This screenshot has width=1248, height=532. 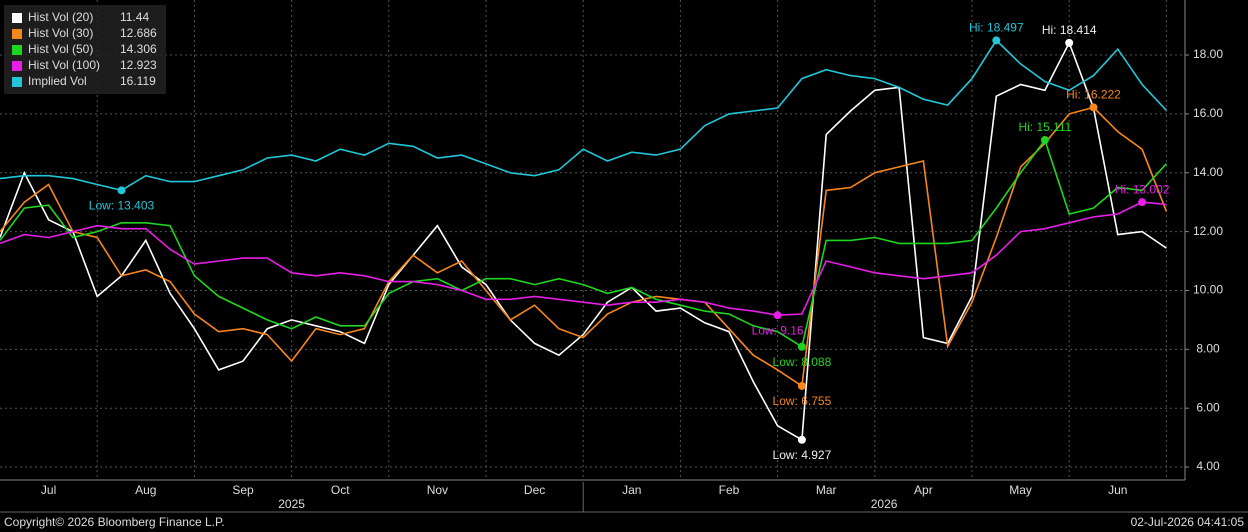 I want to click on x-tick-label: Sep, so click(x=243, y=490).